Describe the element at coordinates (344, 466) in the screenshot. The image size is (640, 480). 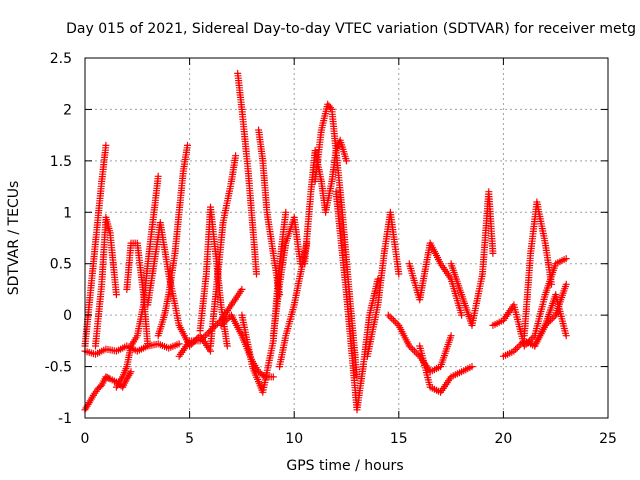
I see `x-axis-label: GPS time / hours` at that location.